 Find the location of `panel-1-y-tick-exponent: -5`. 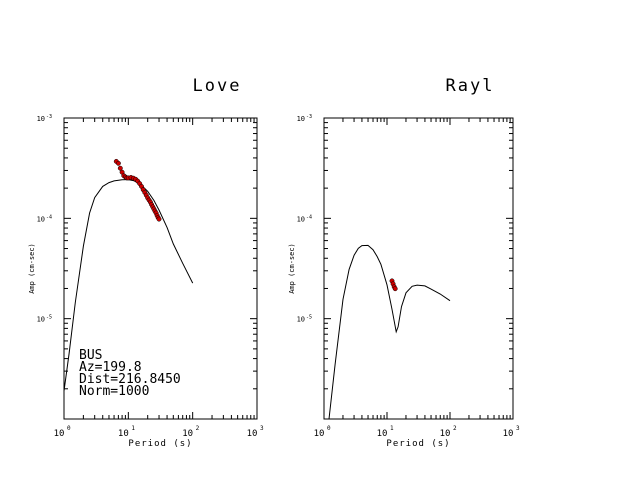

panel-1-y-tick-exponent: -5 is located at coordinates (49, 318).